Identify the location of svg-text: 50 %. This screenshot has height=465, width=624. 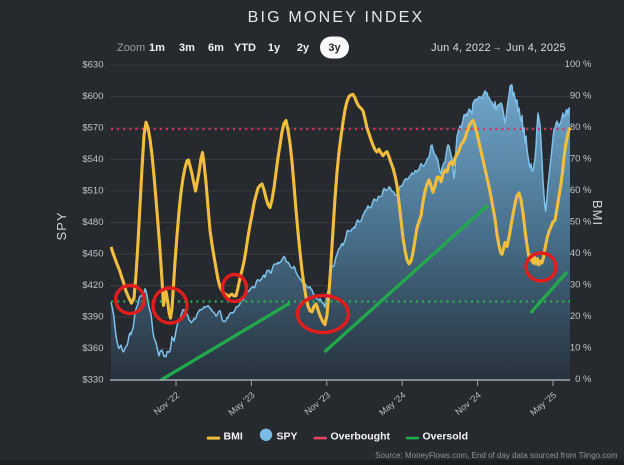
(581, 222).